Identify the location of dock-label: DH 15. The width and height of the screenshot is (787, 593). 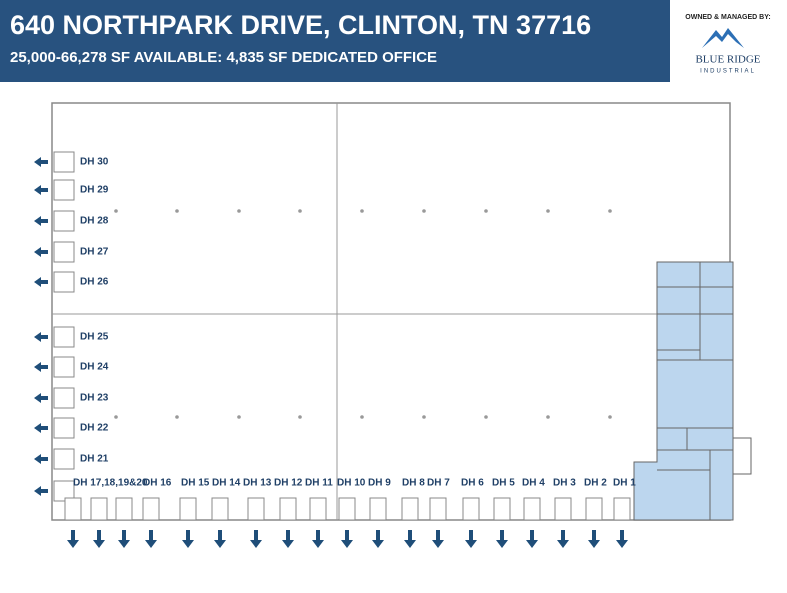
(195, 483).